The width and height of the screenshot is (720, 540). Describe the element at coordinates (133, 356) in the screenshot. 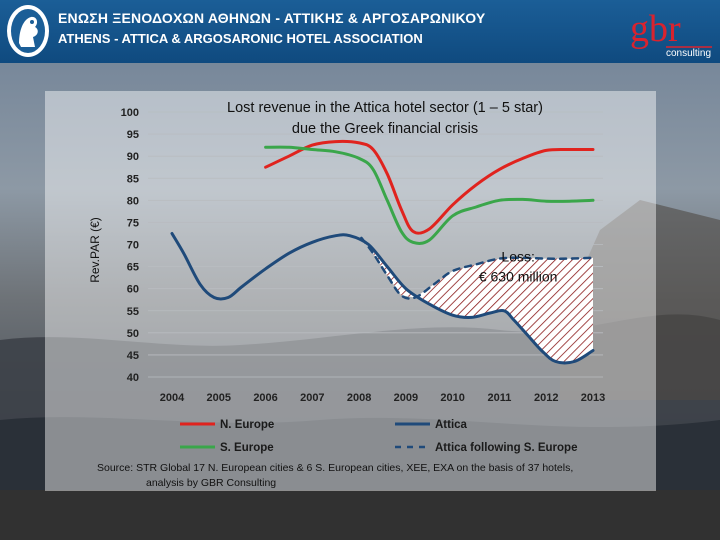

I see `y-tick-label: 45` at that location.